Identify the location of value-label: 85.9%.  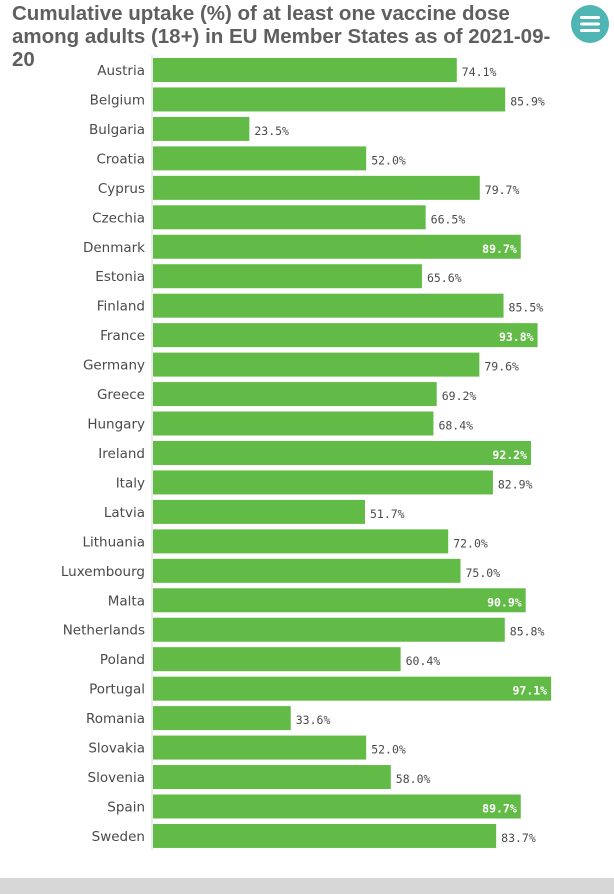
(527, 101).